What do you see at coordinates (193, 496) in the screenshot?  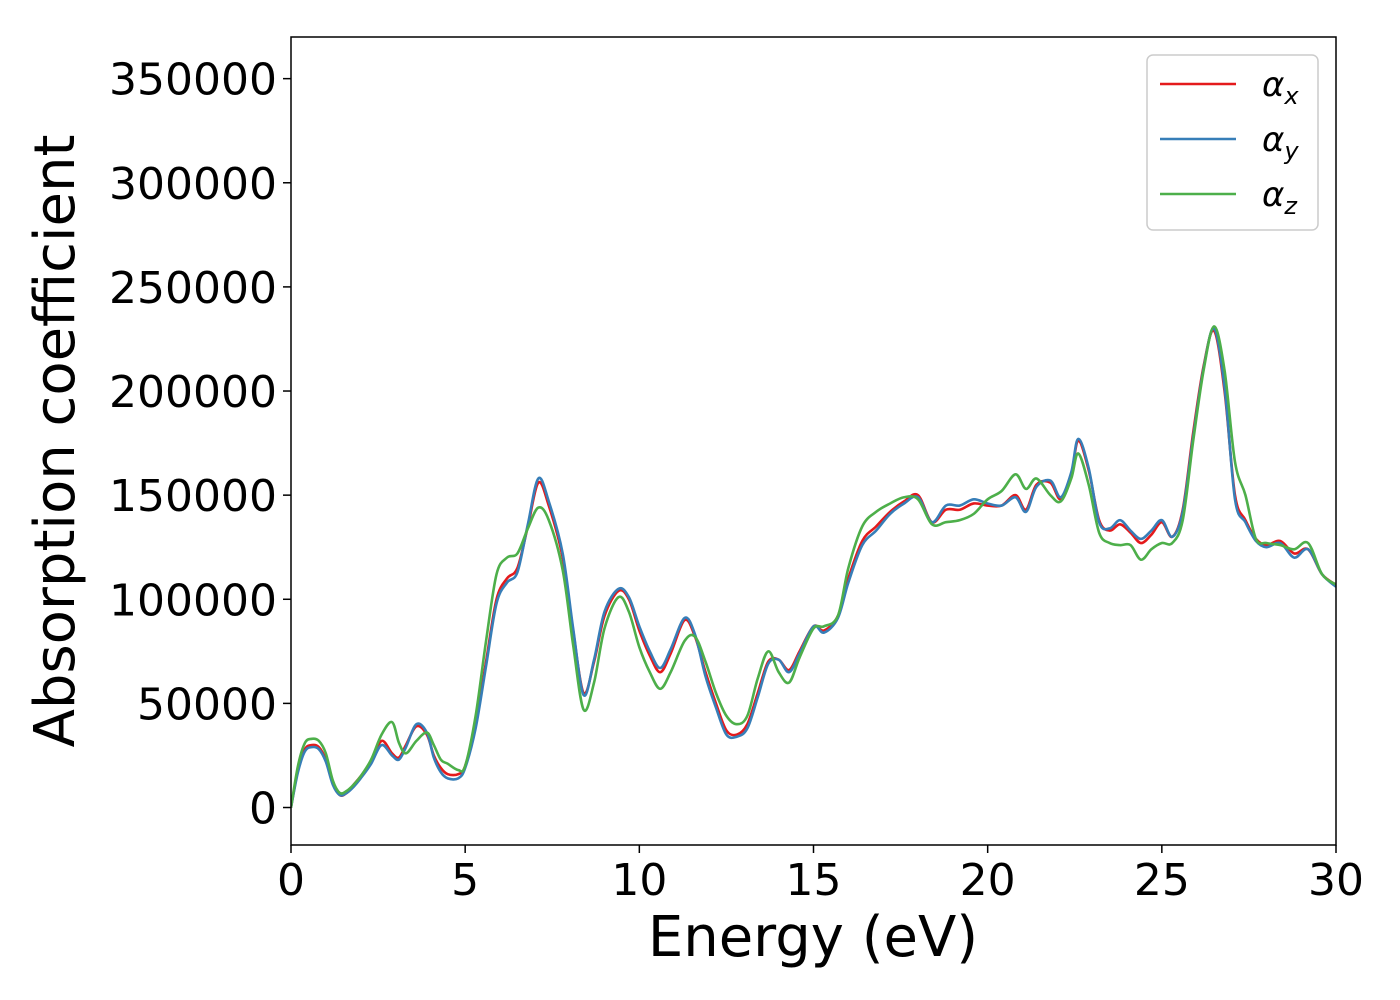 I see `y-tick-label: 150000` at bounding box center [193, 496].